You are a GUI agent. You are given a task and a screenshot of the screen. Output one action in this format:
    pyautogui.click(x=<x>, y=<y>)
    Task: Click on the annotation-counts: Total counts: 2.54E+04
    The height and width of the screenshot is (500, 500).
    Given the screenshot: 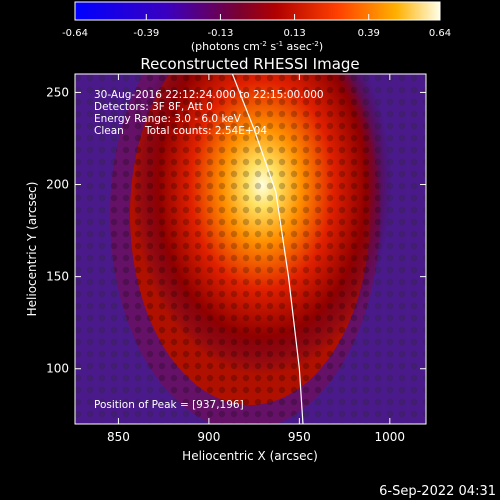 What is the action you would take?
    pyautogui.click(x=205, y=131)
    